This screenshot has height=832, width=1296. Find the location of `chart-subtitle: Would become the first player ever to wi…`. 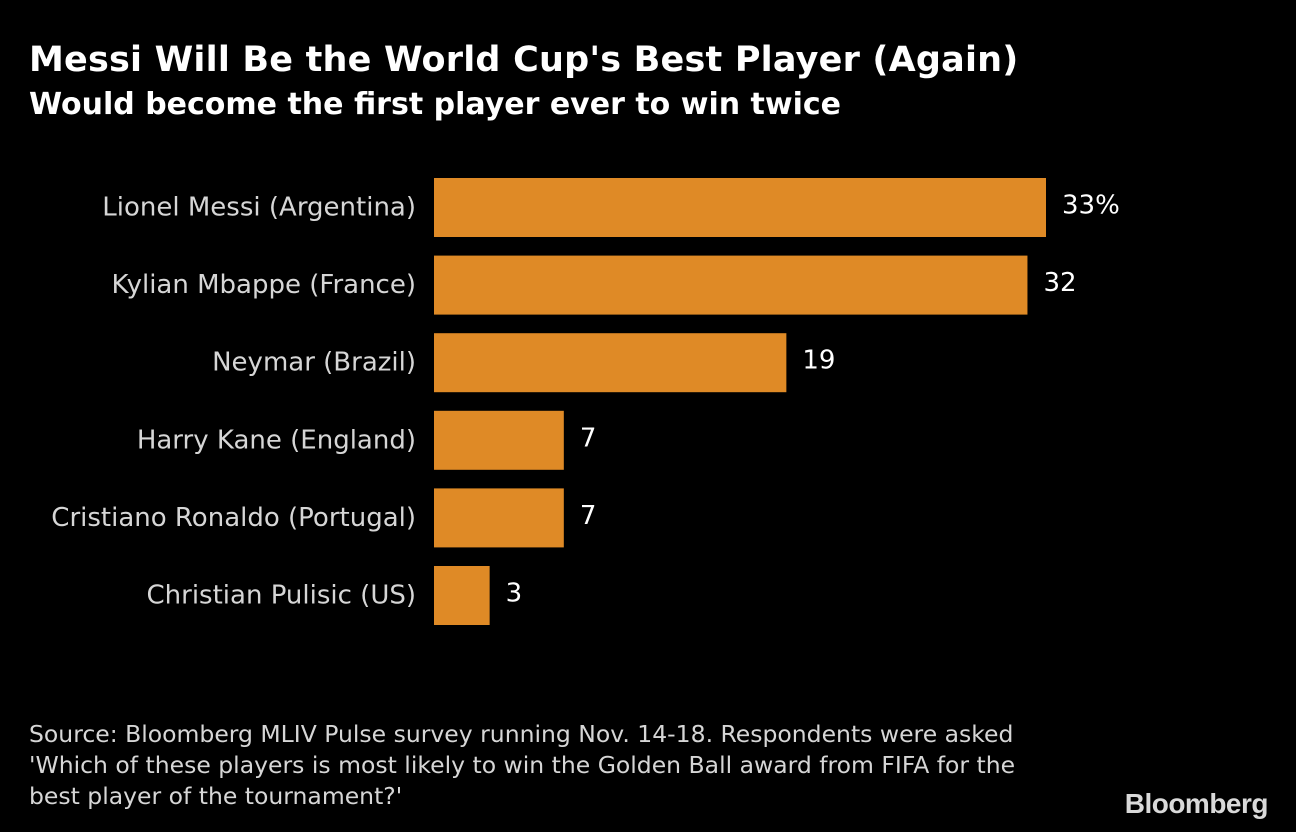

chart-subtitle: Would become the first player ever to wi… is located at coordinates (435, 104).